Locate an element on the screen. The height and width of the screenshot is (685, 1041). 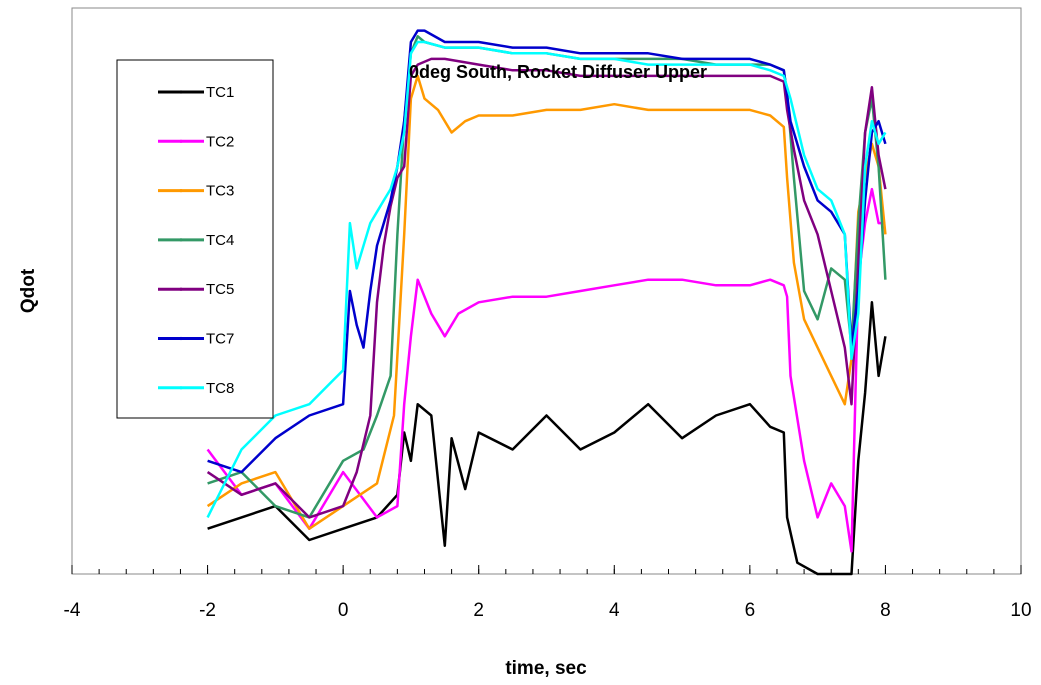
x-tick-label: 8 is located at coordinates (885, 610).